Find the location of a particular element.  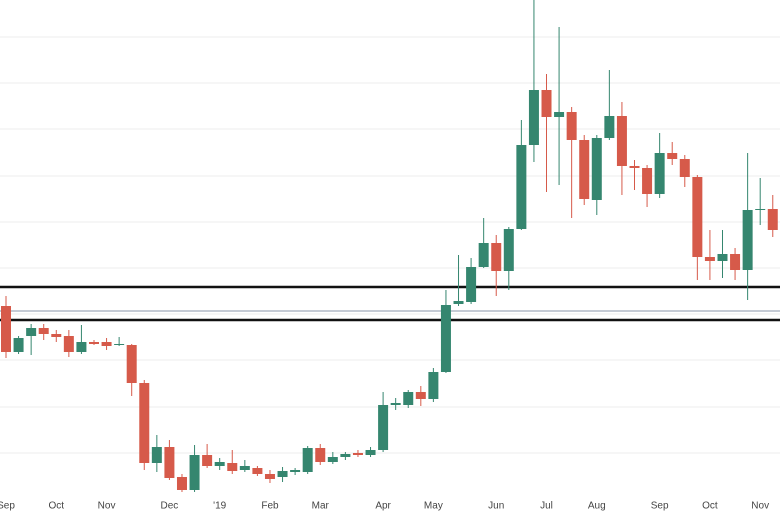

x-tick-label: Feb is located at coordinates (270, 506).